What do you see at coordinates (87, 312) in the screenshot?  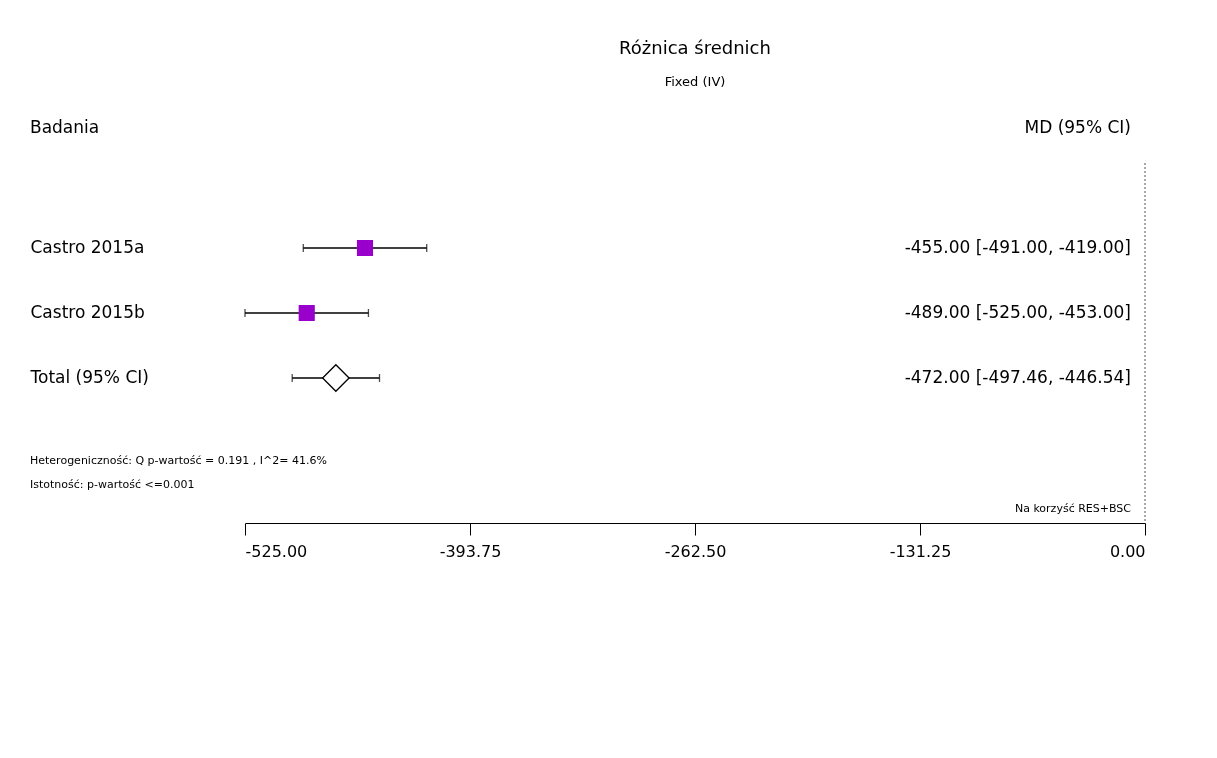 I see `y-tick-label: Castro 2015b` at bounding box center [87, 312].